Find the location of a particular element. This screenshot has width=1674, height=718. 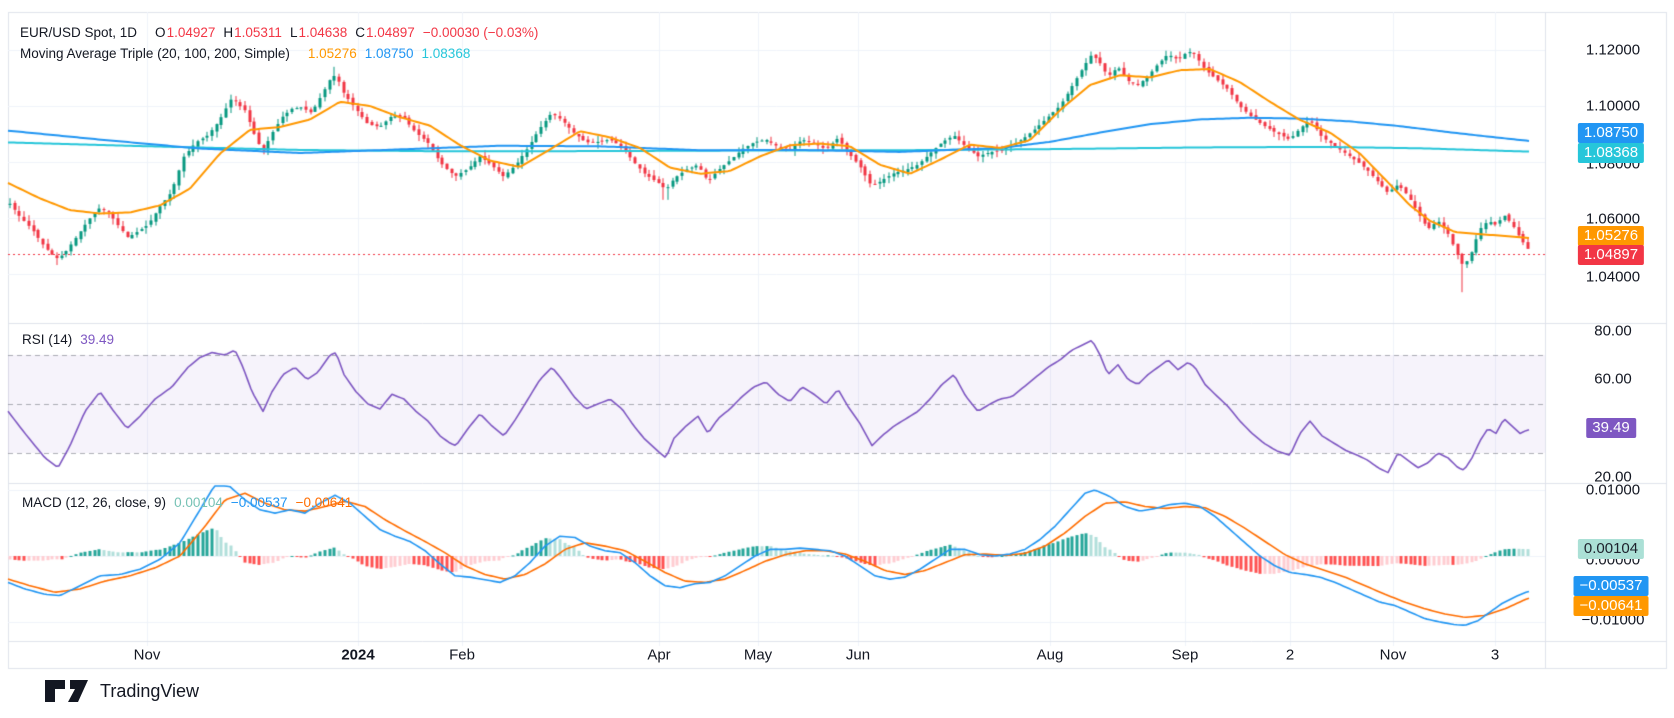

change-value: −0.00030 (−0.03%) is located at coordinates (480, 32).